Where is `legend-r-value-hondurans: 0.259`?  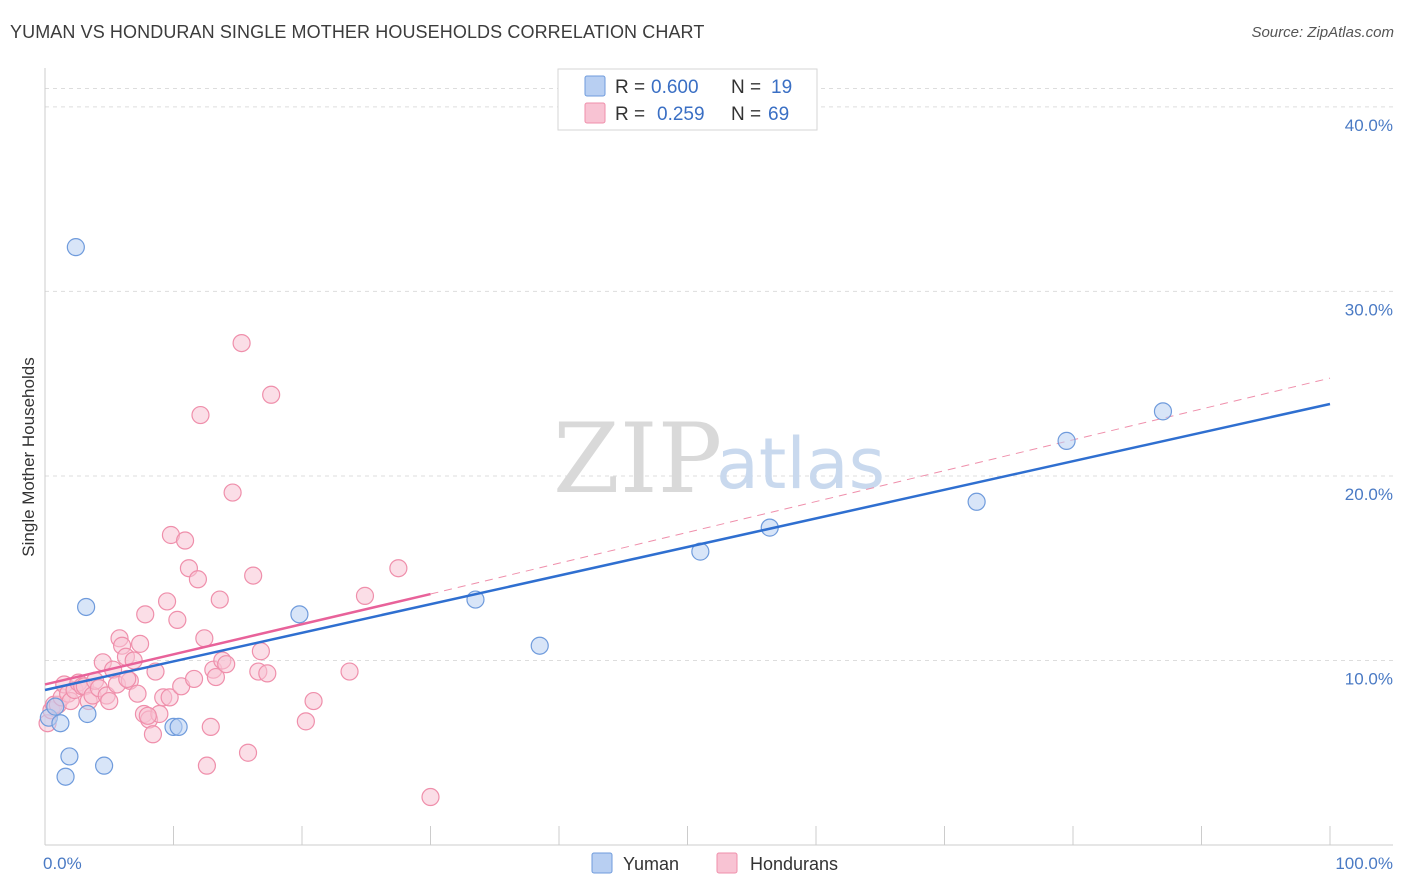 legend-r-value-hondurans: 0.259 is located at coordinates (681, 114).